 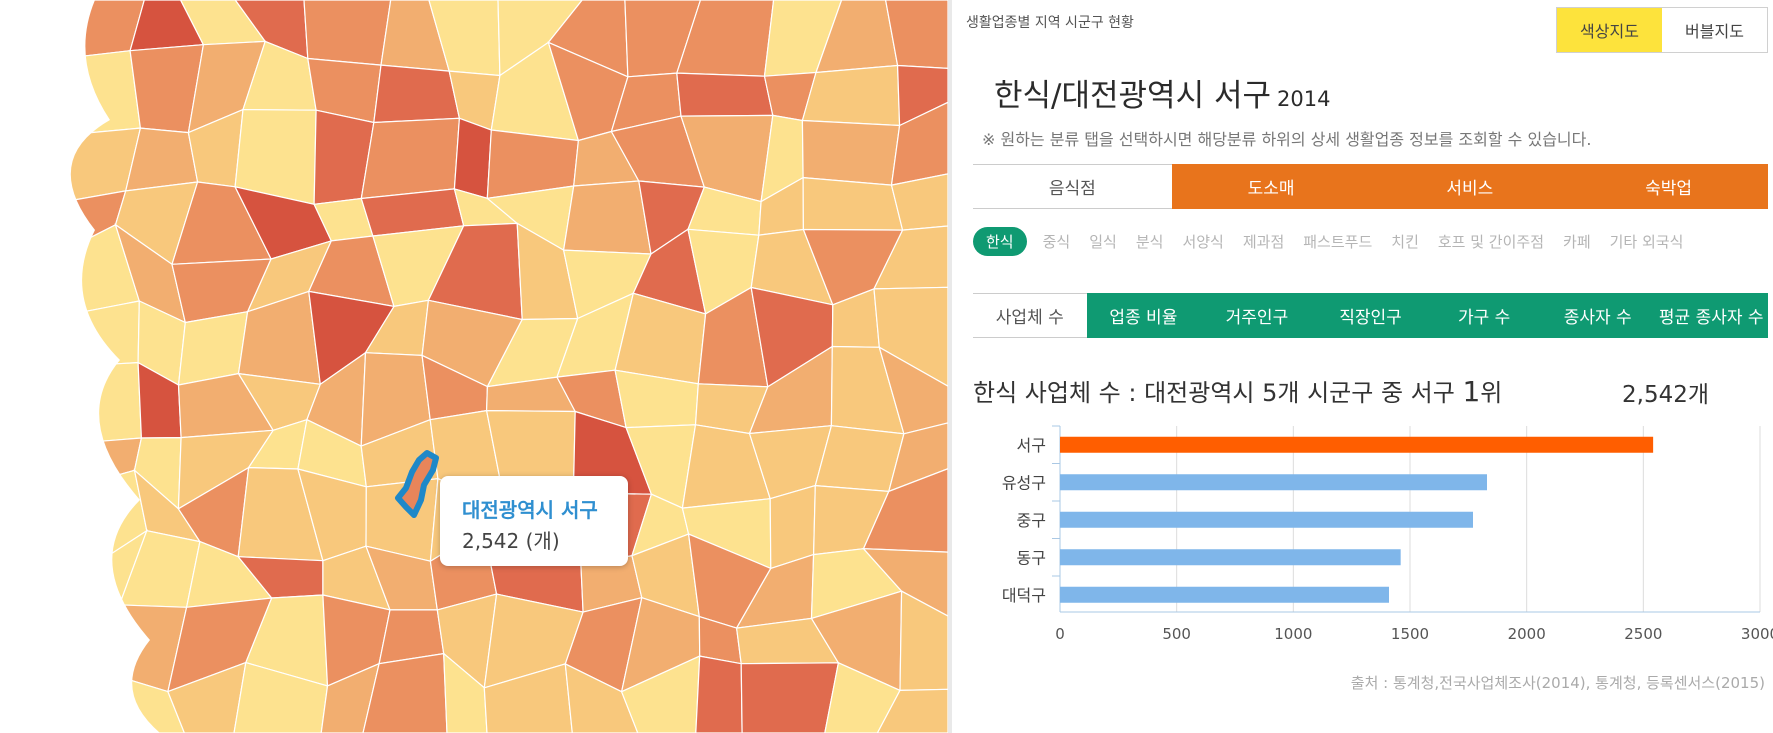 What do you see at coordinates (1471, 391) in the screenshot?
I see `summary-rank: 1` at bounding box center [1471, 391].